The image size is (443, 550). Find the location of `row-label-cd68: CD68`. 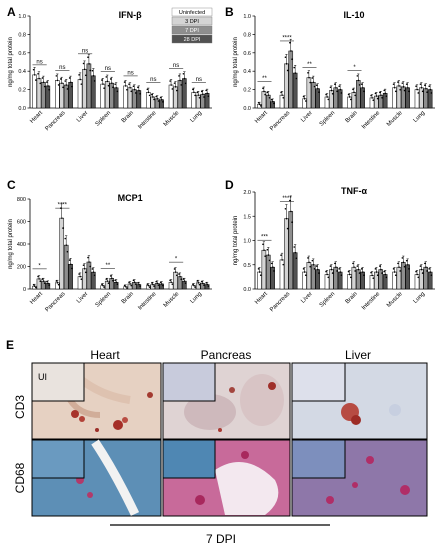

row-label-cd68: CD68 is located at coordinates (20, 477).